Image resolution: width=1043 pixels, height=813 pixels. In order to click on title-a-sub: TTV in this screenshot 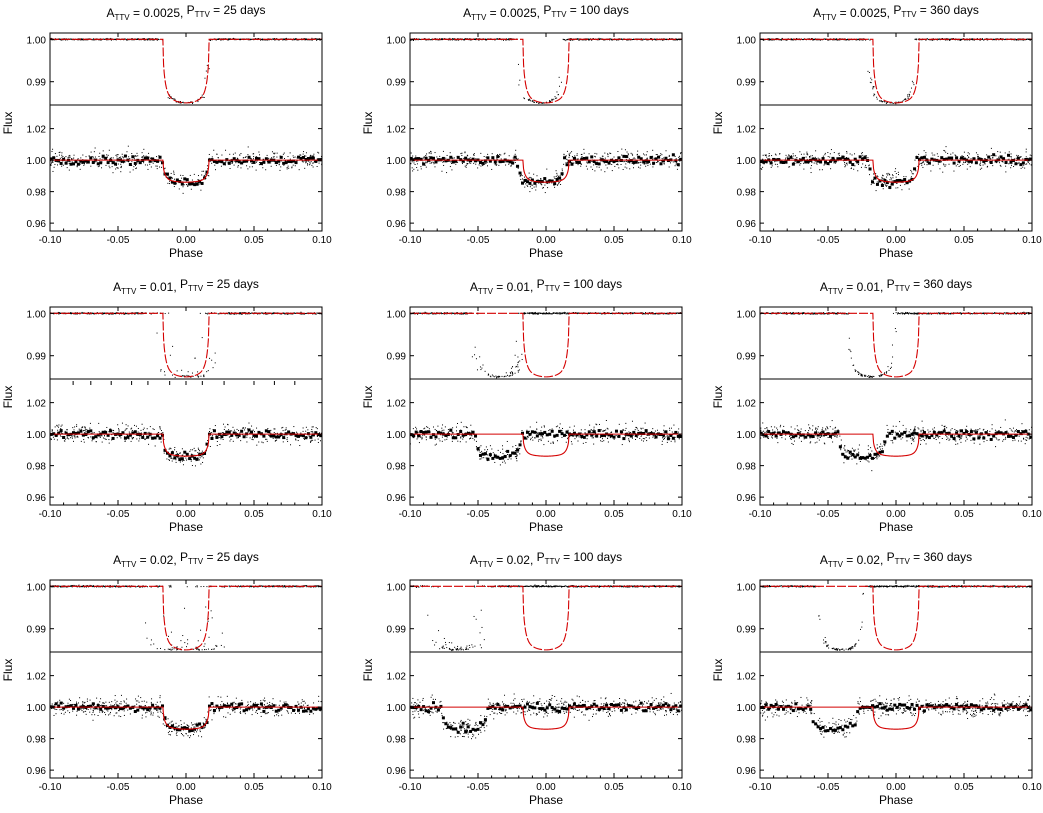, I will do `click(123, 17)`.